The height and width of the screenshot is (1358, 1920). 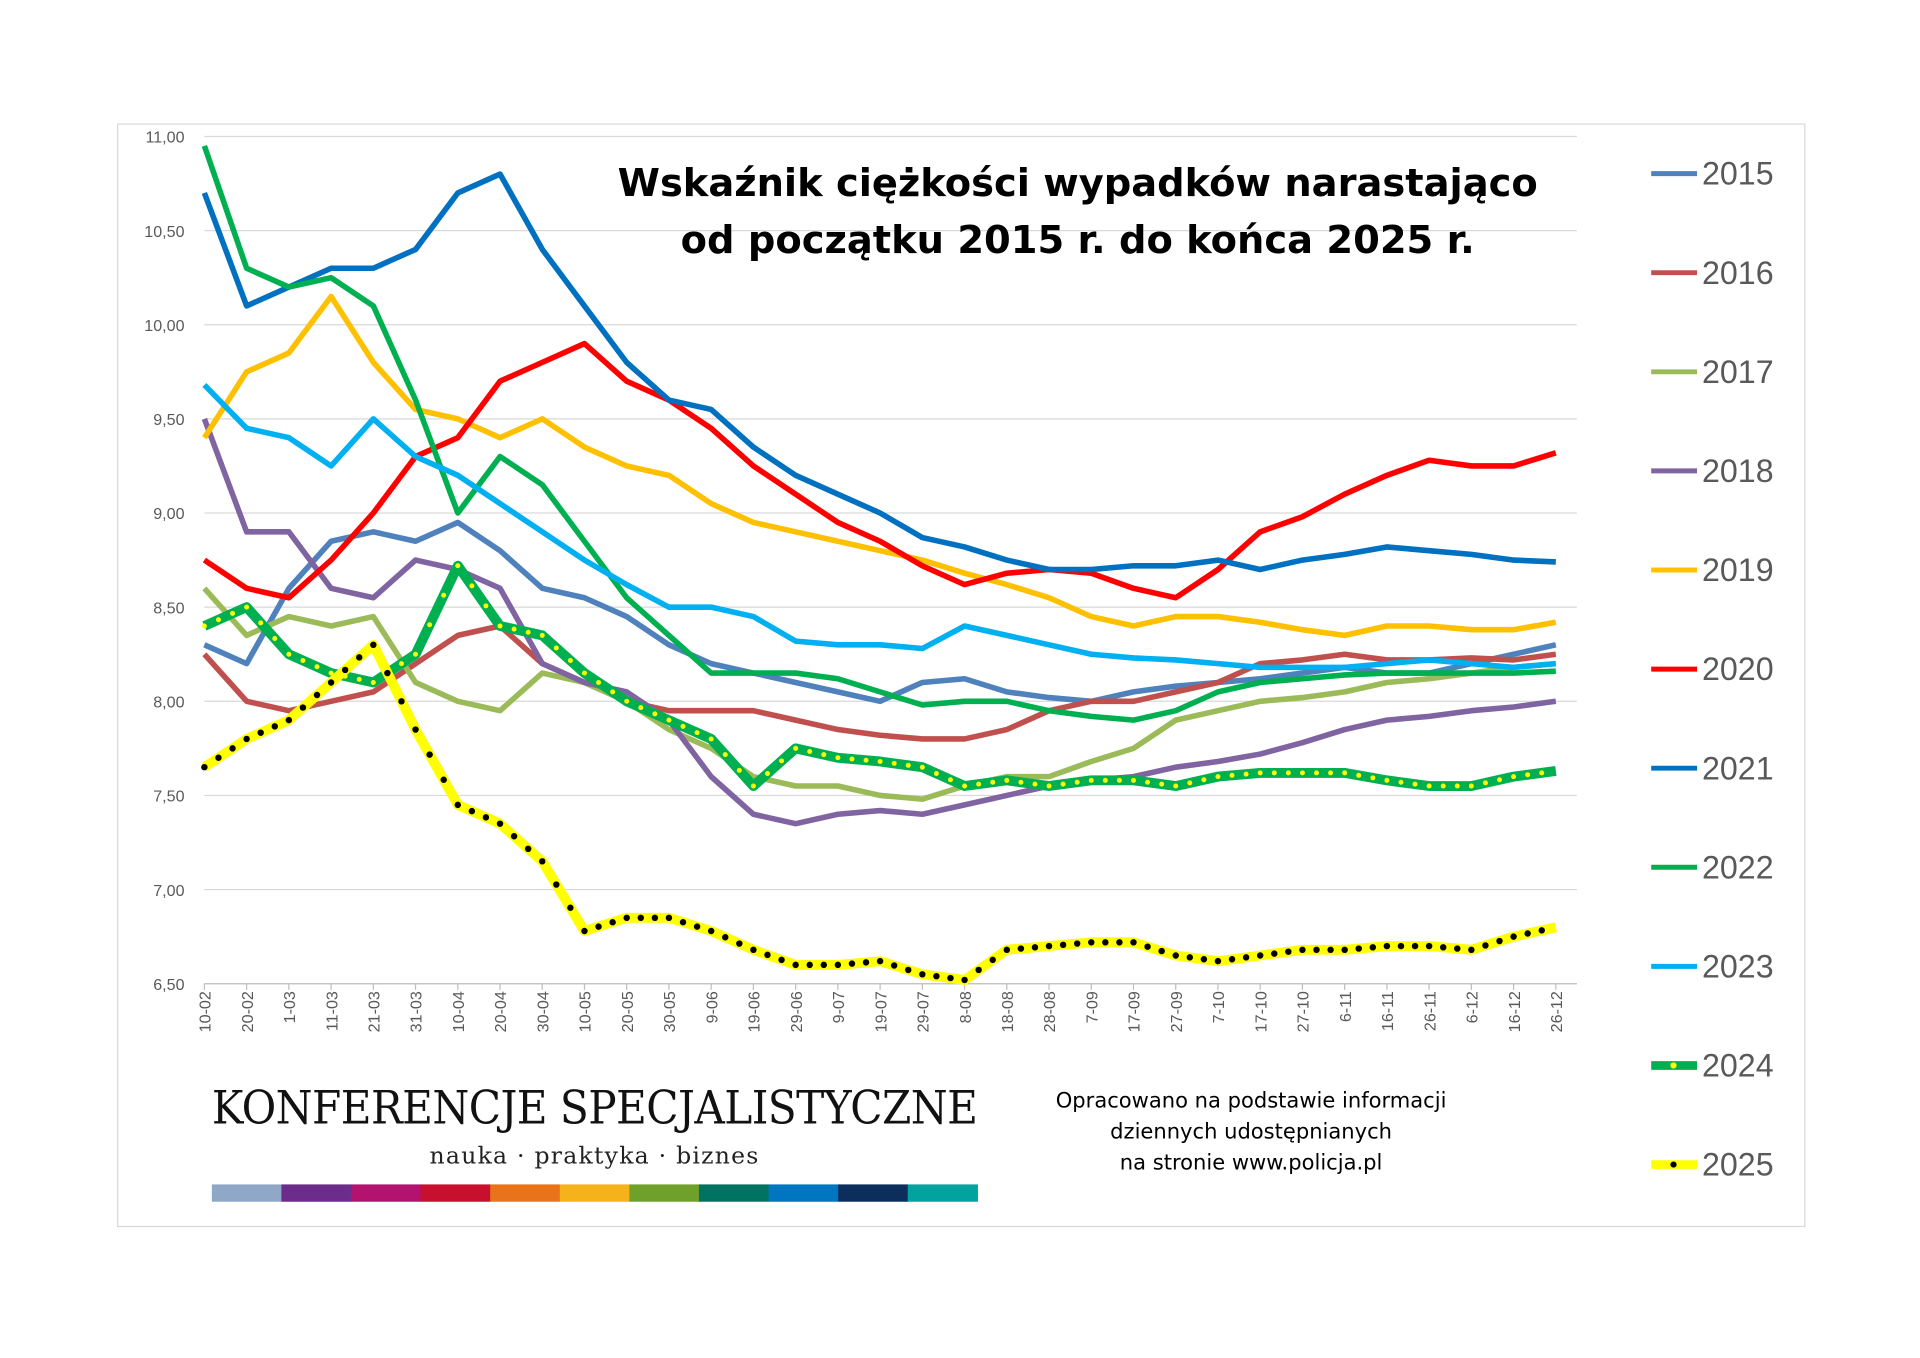 What do you see at coordinates (1738, 273) in the screenshot?
I see `legend-label: 2016` at bounding box center [1738, 273].